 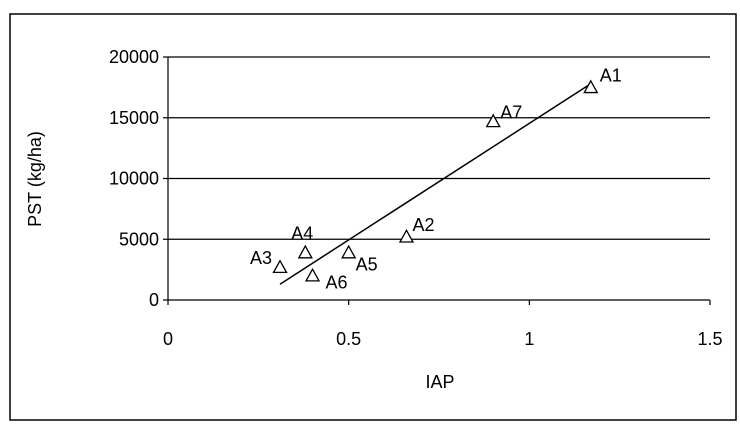 I want to click on x-axis-title: IAP, so click(x=439, y=382).